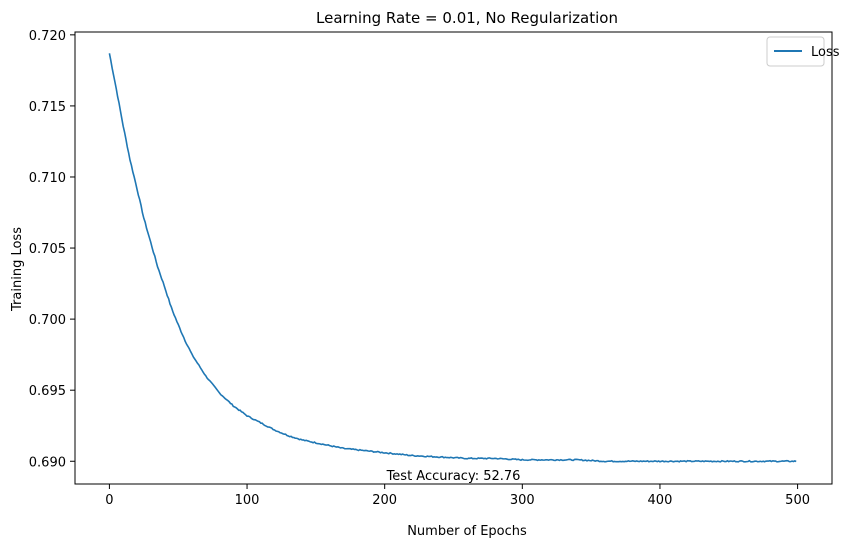 Image resolution: width=863 pixels, height=547 pixels. Describe the element at coordinates (47, 249) in the screenshot. I see `y-tick-label: 0.705` at that location.